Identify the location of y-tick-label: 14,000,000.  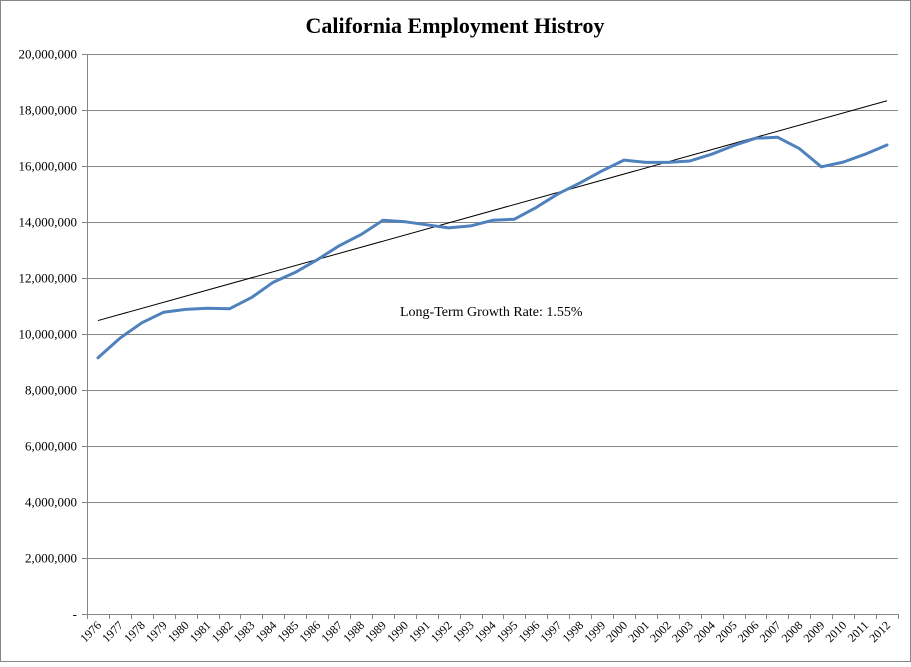
(48, 222).